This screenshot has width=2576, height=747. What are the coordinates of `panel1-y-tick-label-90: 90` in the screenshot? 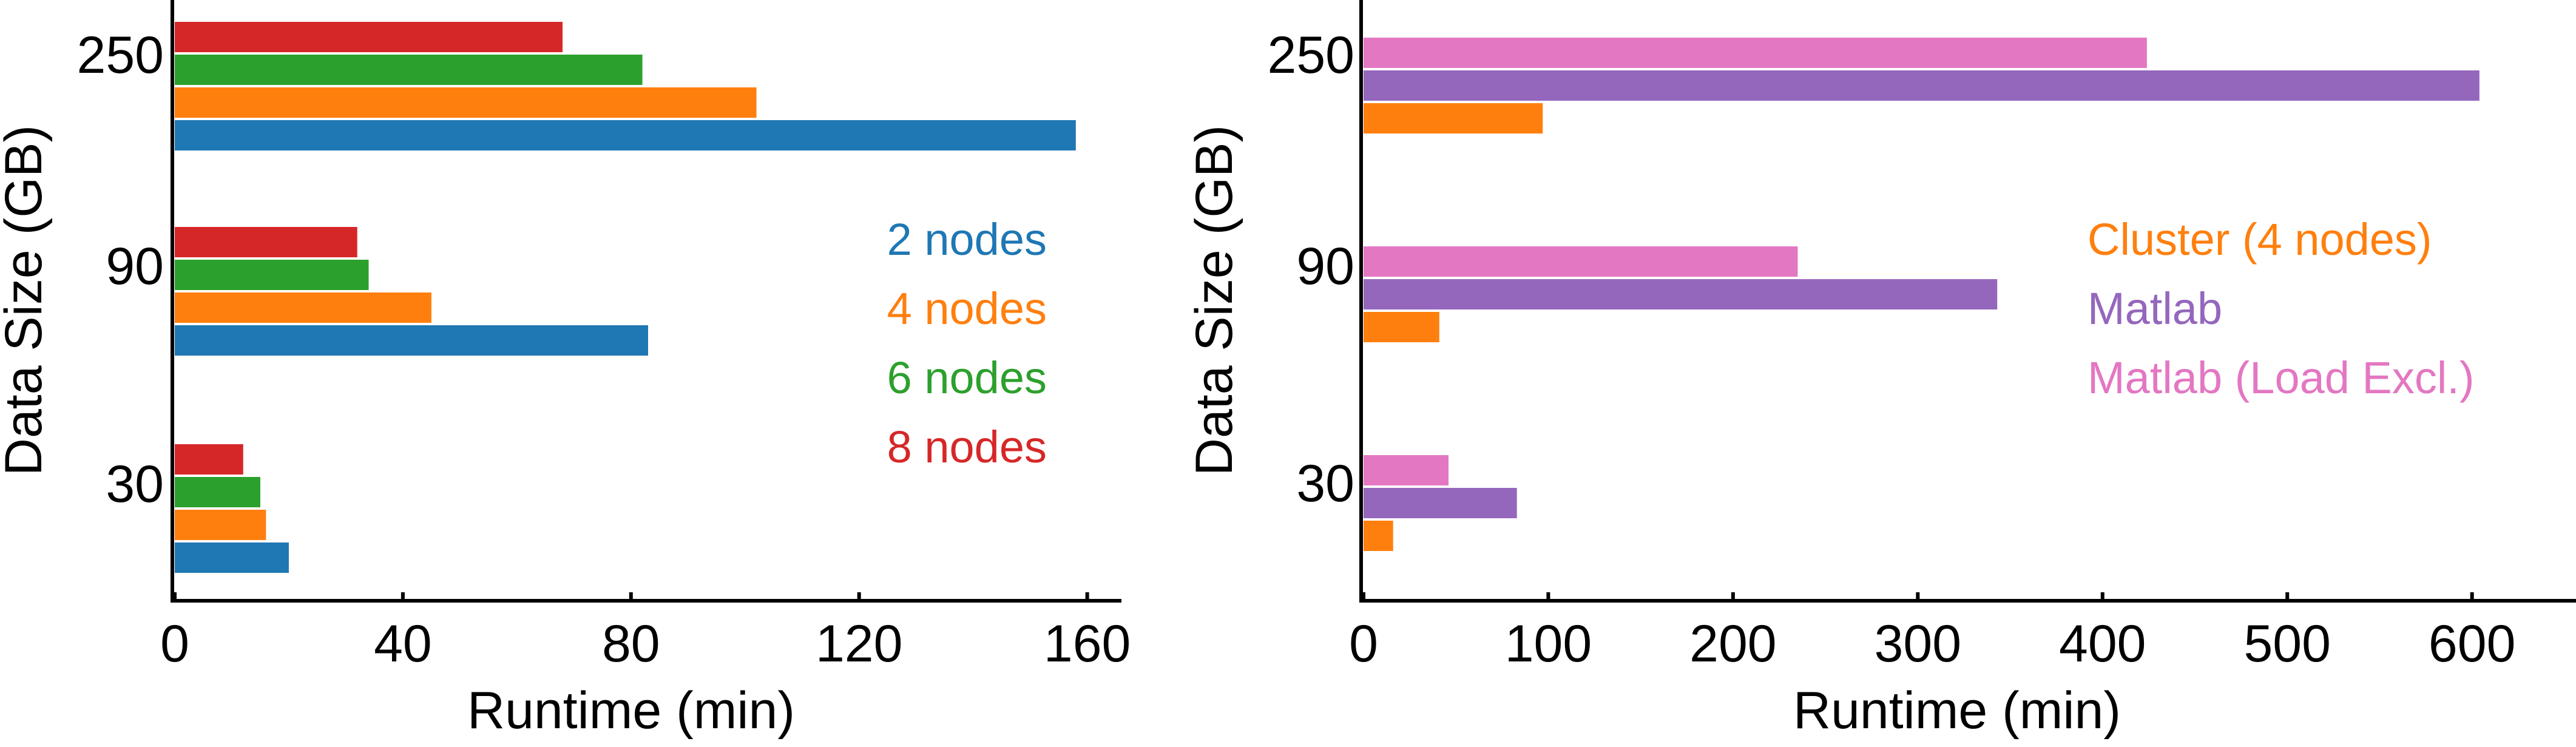 It's located at (135, 266).